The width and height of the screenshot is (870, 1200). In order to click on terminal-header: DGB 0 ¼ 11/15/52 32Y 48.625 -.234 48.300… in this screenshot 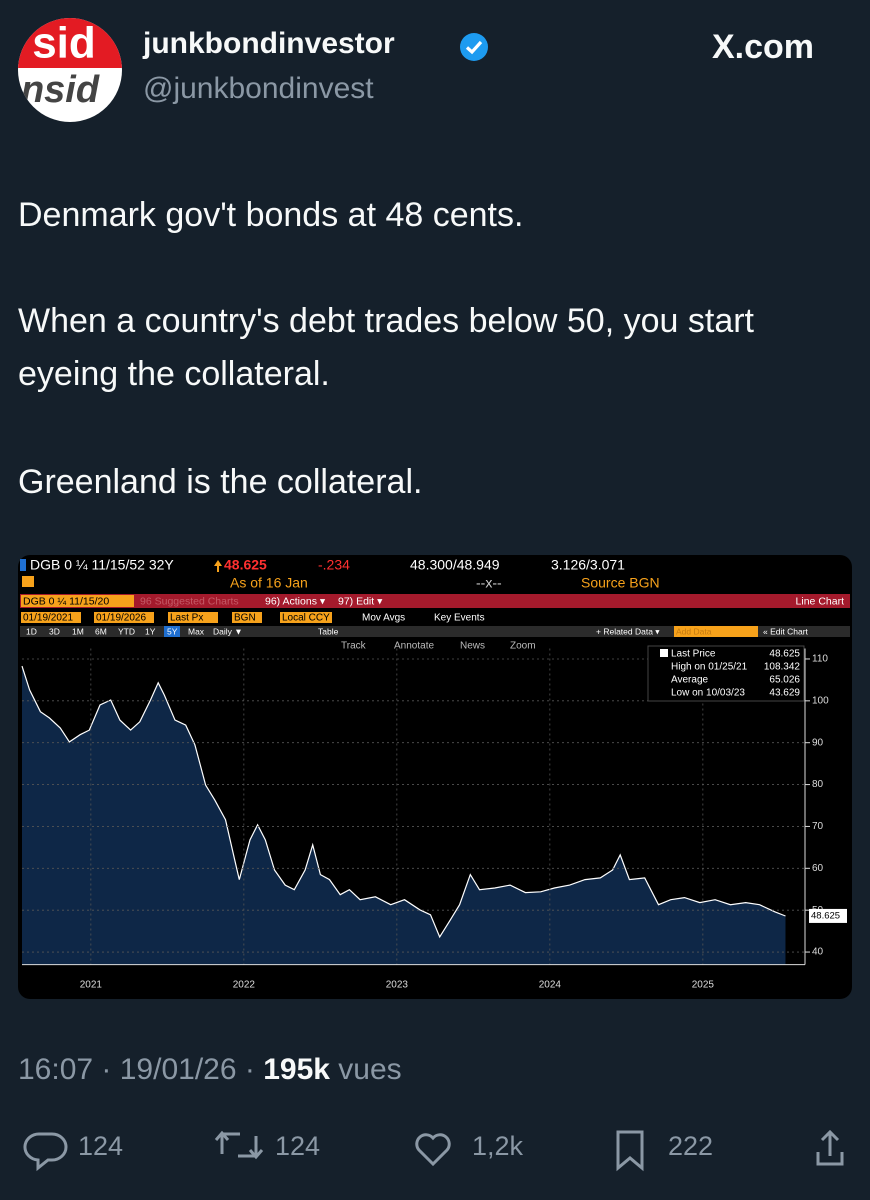, I will do `click(340, 574)`.